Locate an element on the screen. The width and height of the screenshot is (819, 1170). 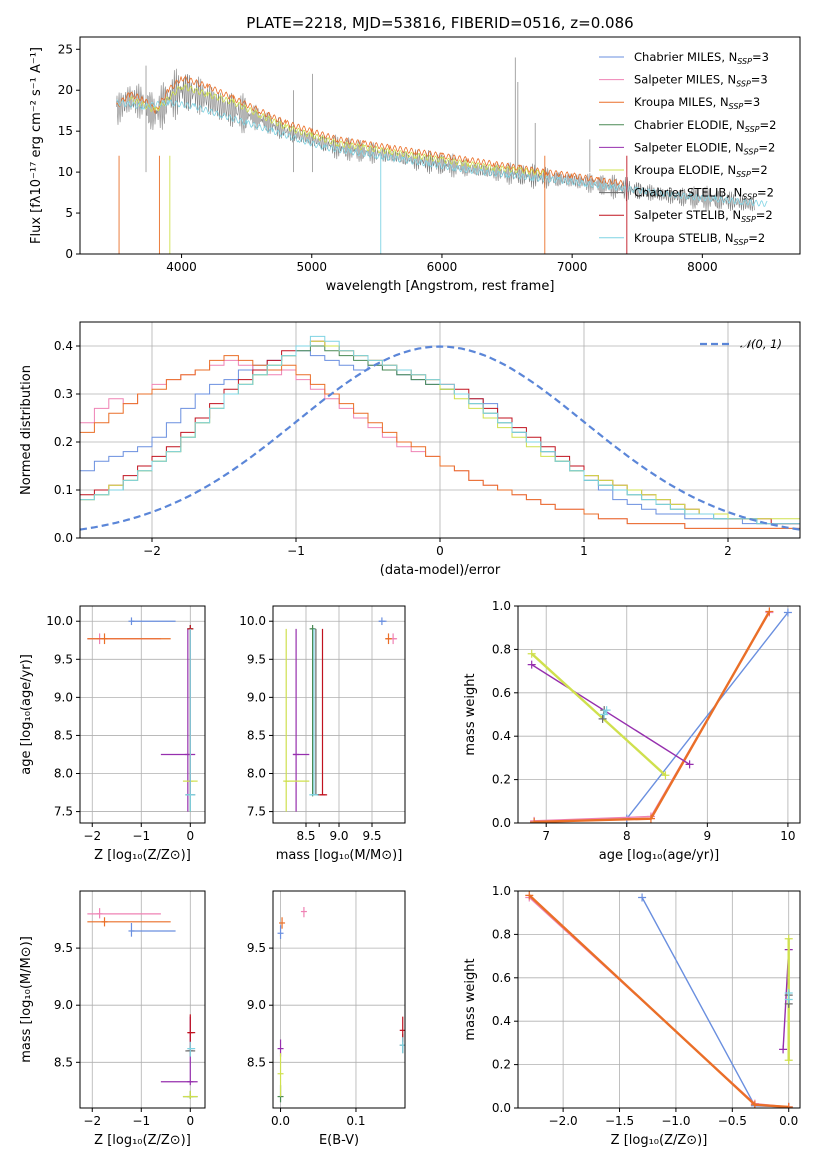
legend-label: Kroupa ELODIE, NSSP=2 is located at coordinates (701, 171).